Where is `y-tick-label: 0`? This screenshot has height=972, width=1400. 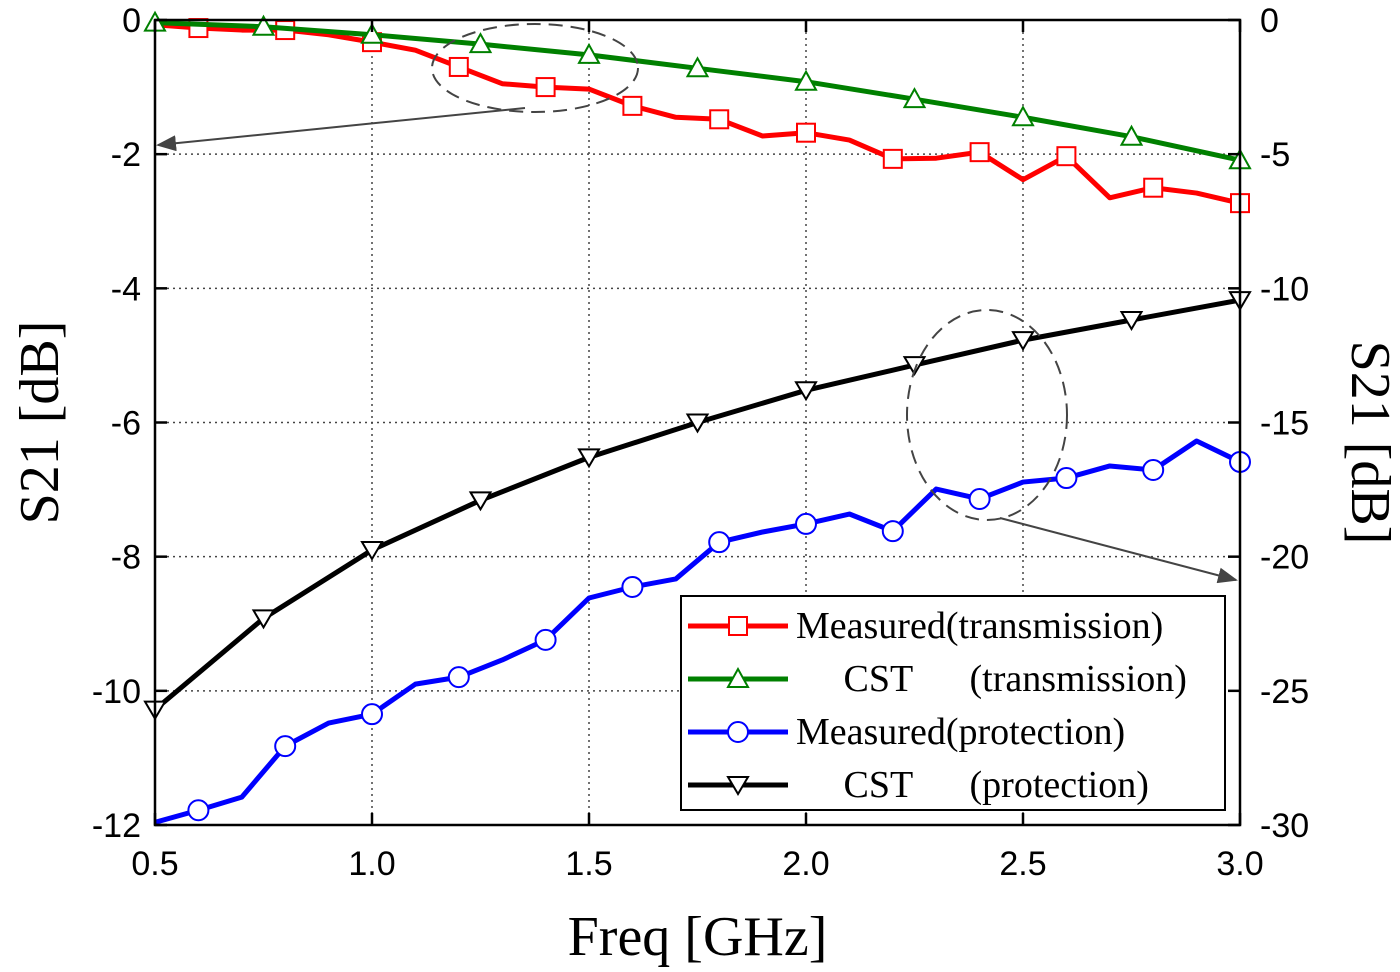
y-tick-label: 0 is located at coordinates (131, 21).